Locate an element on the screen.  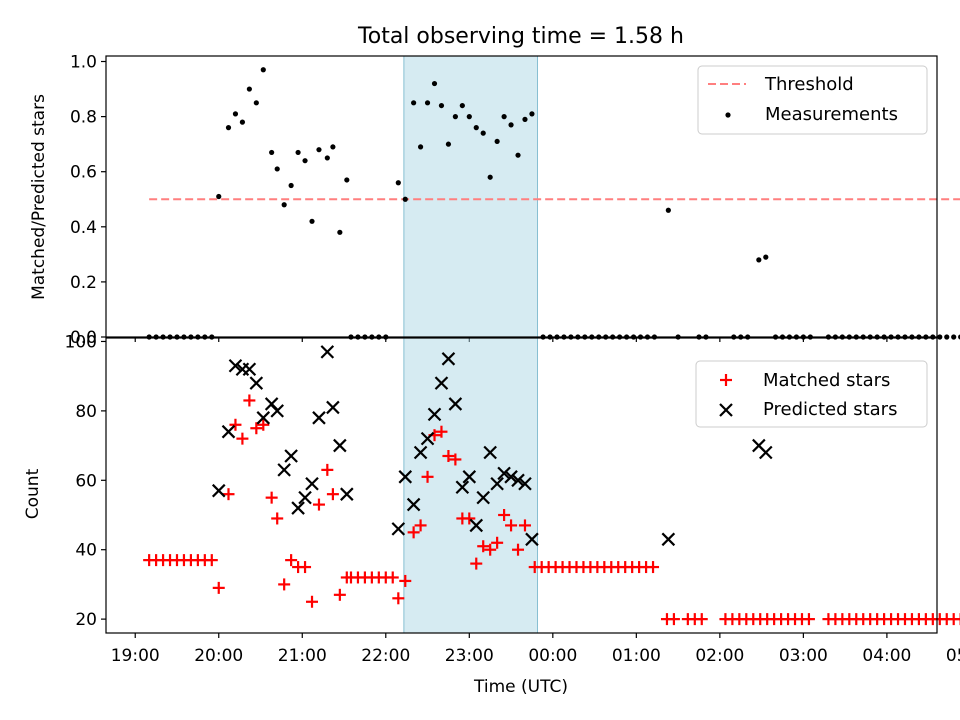
ratio-y-tick-label: 1.0 is located at coordinates (83, 63).